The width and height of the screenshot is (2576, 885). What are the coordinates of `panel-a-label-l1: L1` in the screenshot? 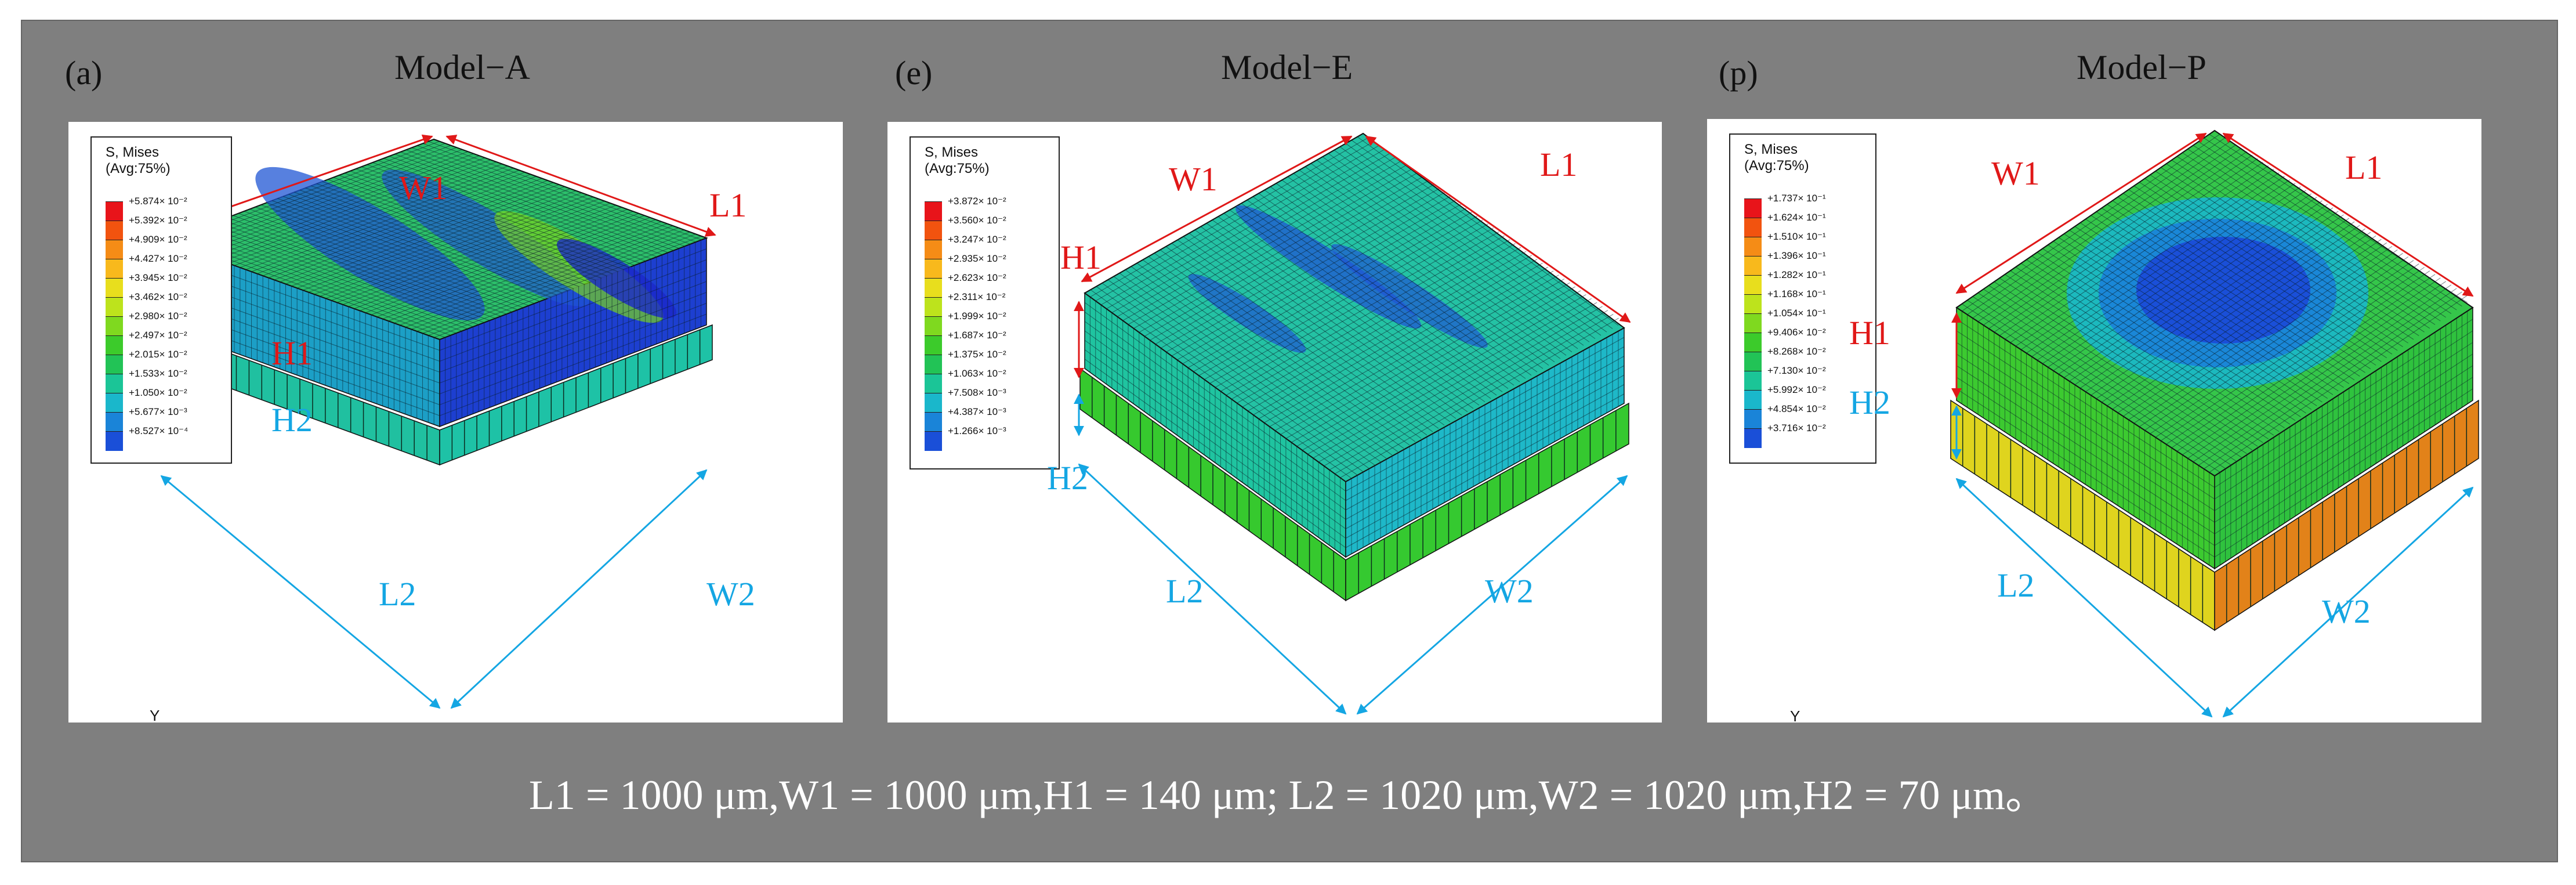 It's located at (728, 205).